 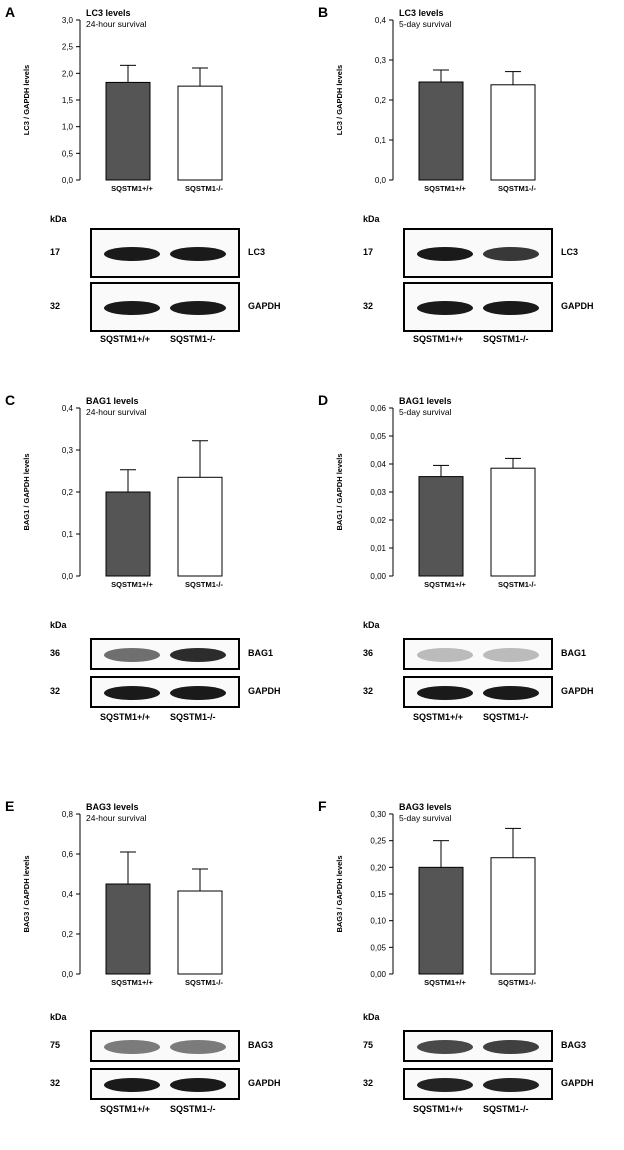 I want to click on y-tick-label: 1,5, so click(x=68, y=100).